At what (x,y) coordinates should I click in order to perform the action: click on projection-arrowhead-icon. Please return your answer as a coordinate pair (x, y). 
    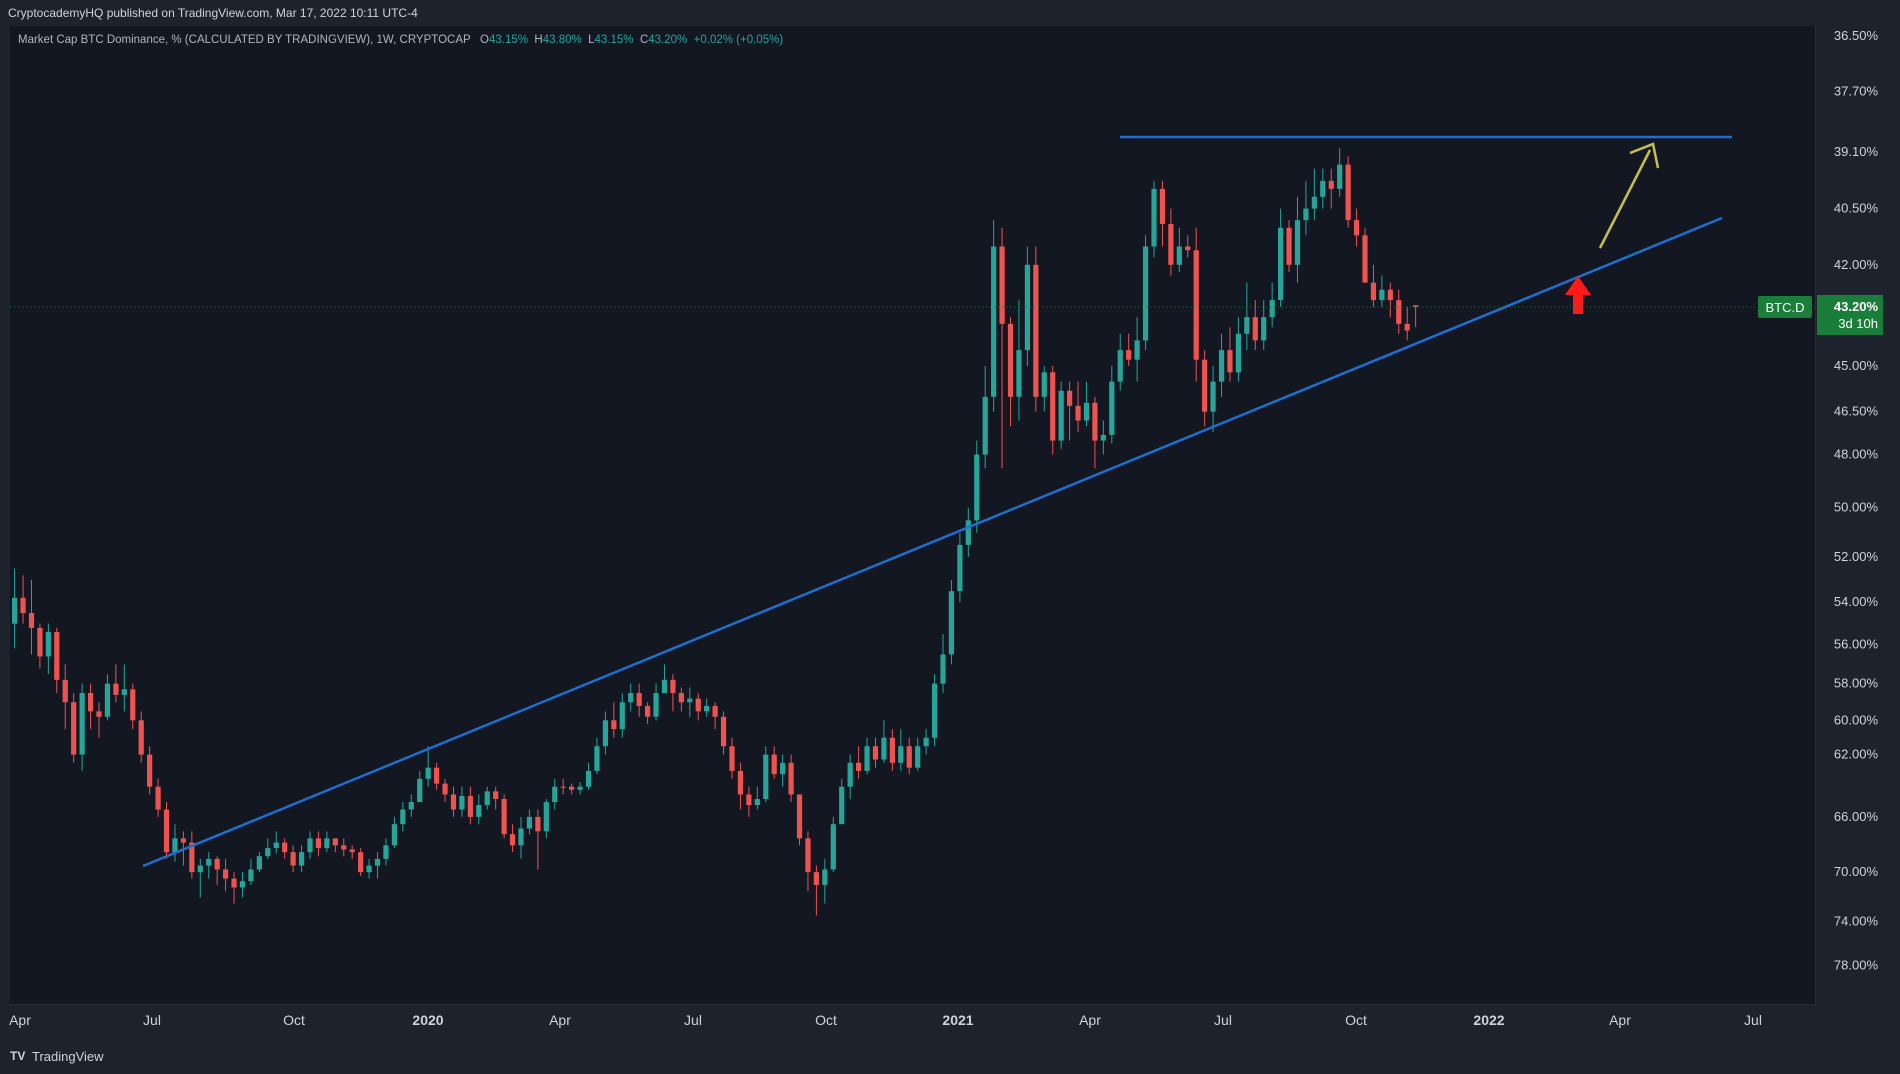
    Looking at the image, I should click on (1644, 155).